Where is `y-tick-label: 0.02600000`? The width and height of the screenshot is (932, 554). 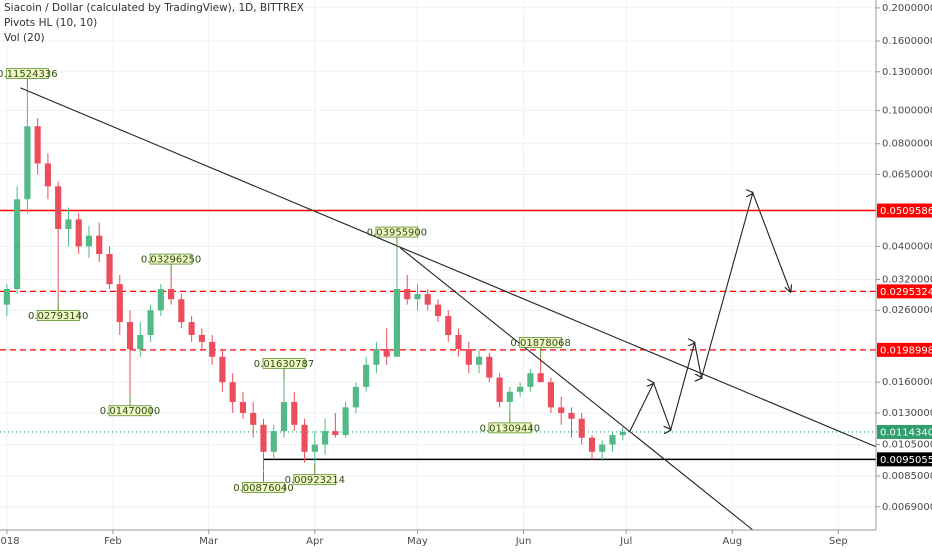
y-tick-label: 0.02600000 is located at coordinates (907, 310).